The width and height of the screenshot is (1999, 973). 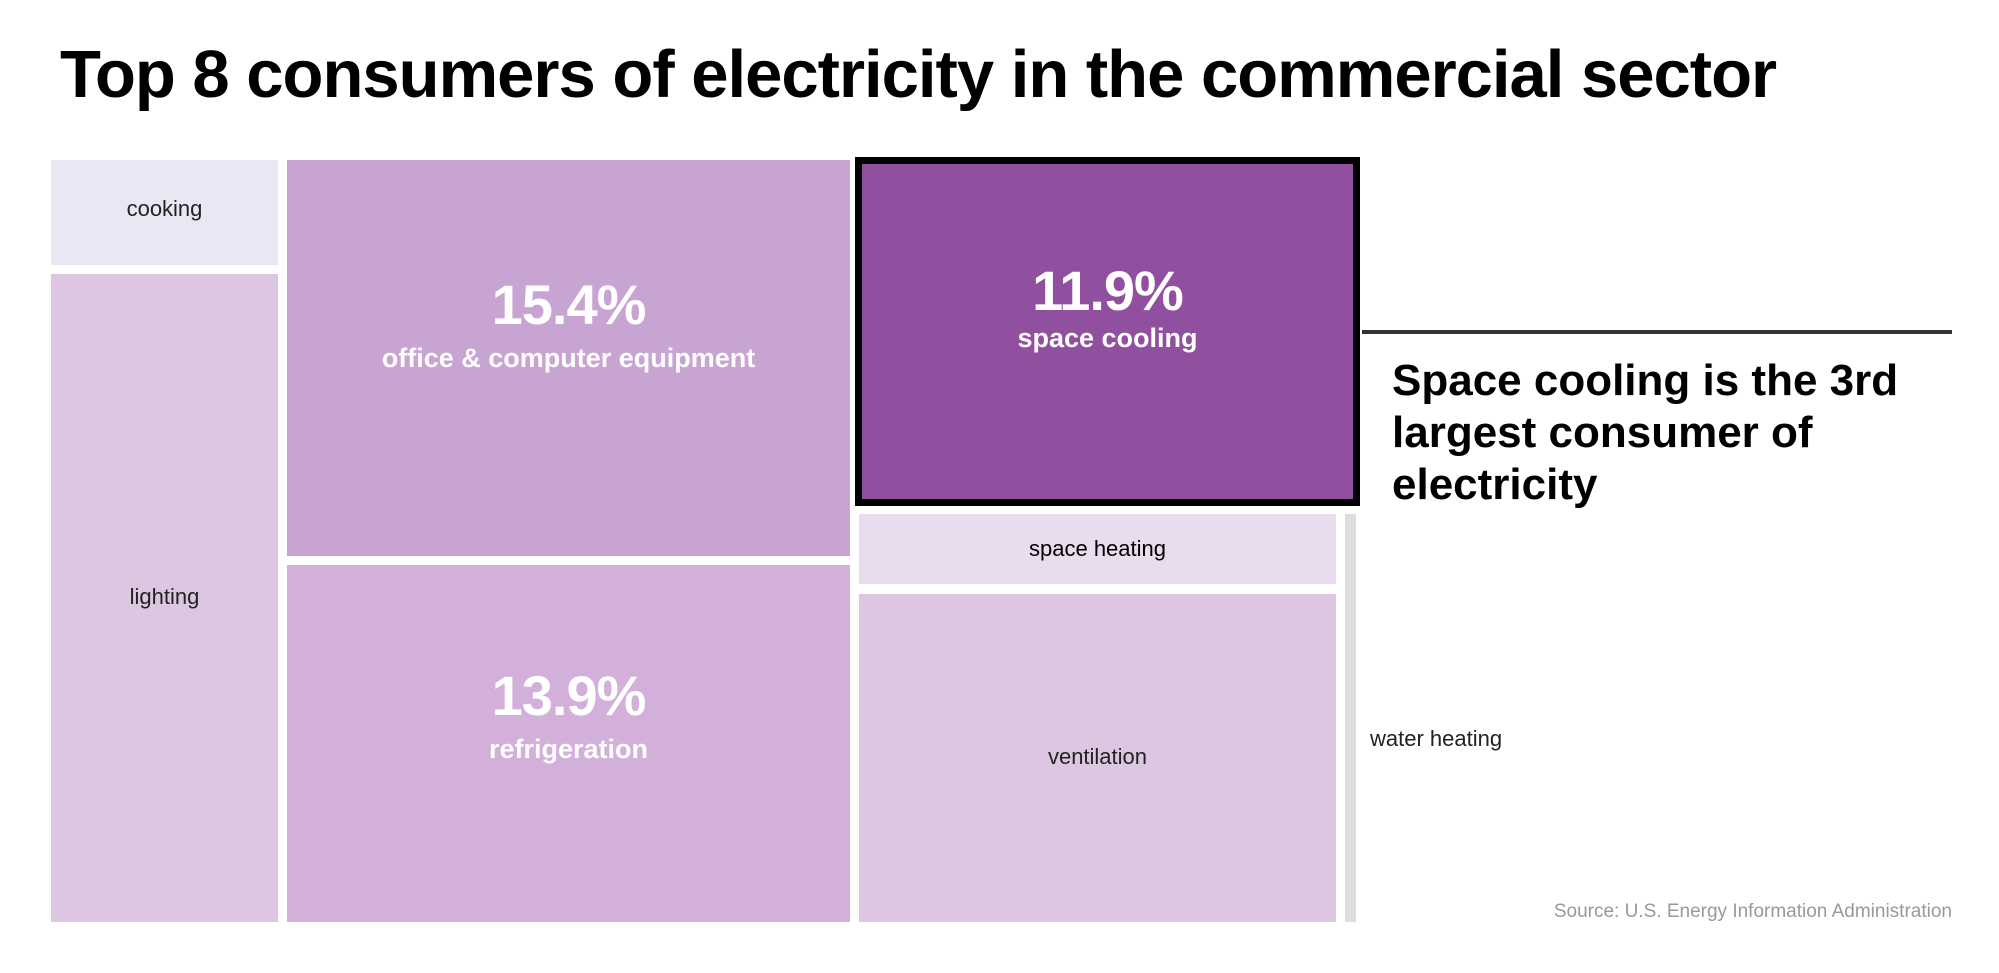 What do you see at coordinates (164, 208) in the screenshot?
I see `cell-label-cooking: cooking` at bounding box center [164, 208].